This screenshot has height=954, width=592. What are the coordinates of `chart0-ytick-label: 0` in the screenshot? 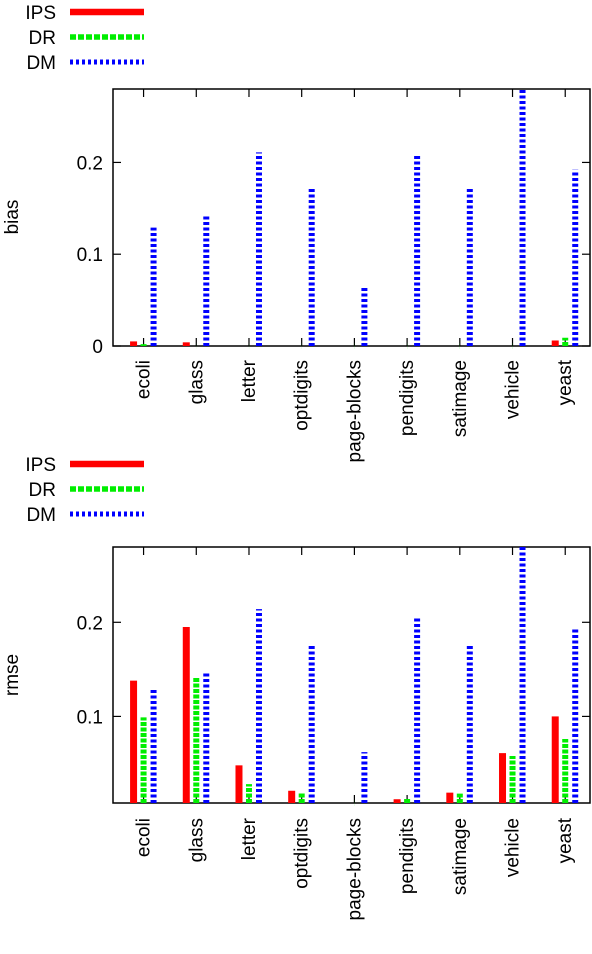 It's located at (97, 347).